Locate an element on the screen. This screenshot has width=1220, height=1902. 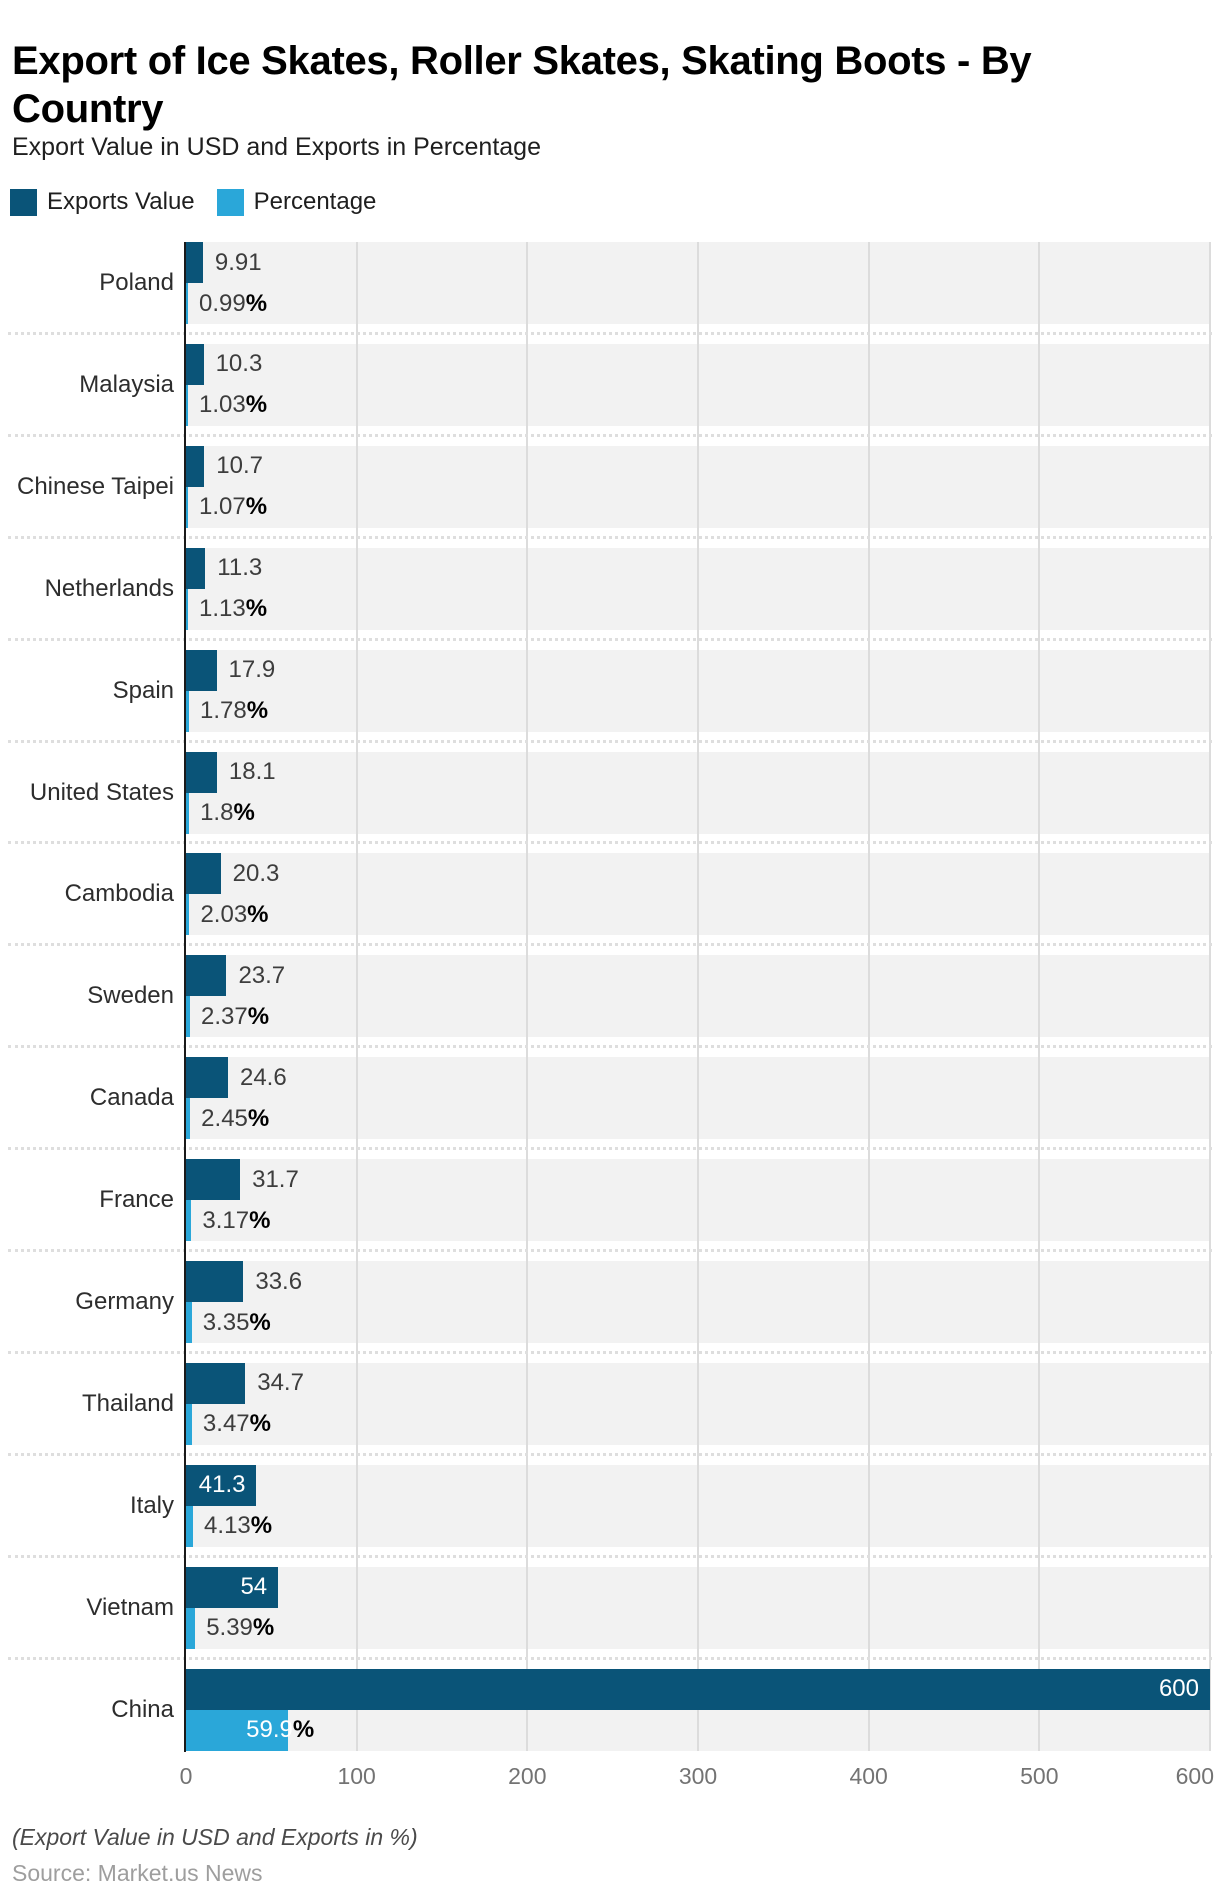
percentage-value: 1.03 is located at coordinates (222, 405).